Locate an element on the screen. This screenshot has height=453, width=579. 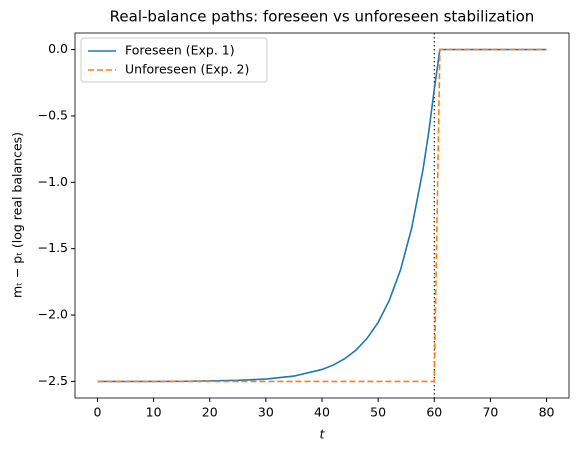
x-tick-label: 40 is located at coordinates (322, 412).